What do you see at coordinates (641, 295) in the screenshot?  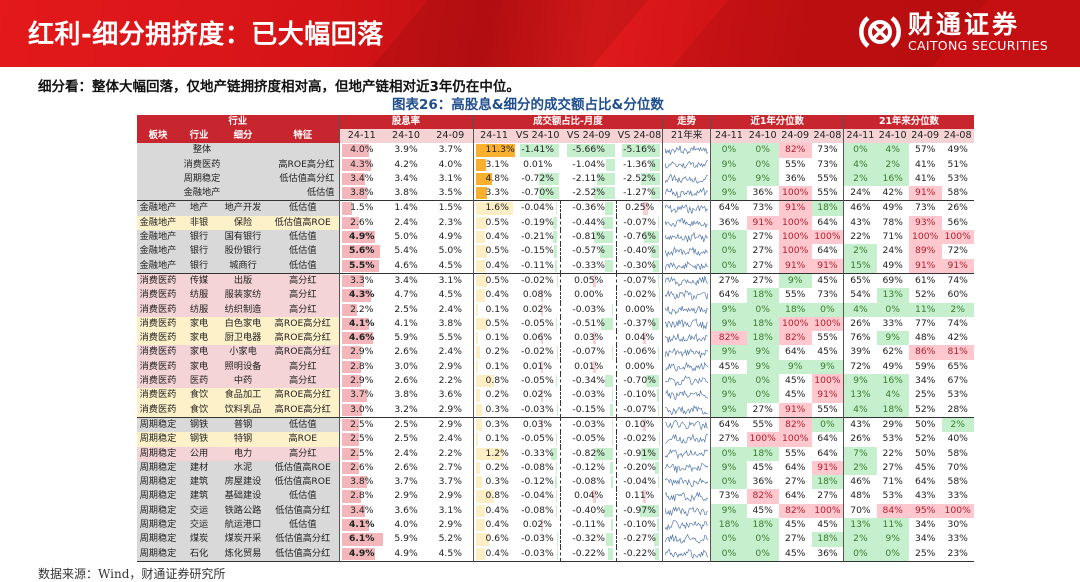 I see `turnover-change-cell: -0.02%` at bounding box center [641, 295].